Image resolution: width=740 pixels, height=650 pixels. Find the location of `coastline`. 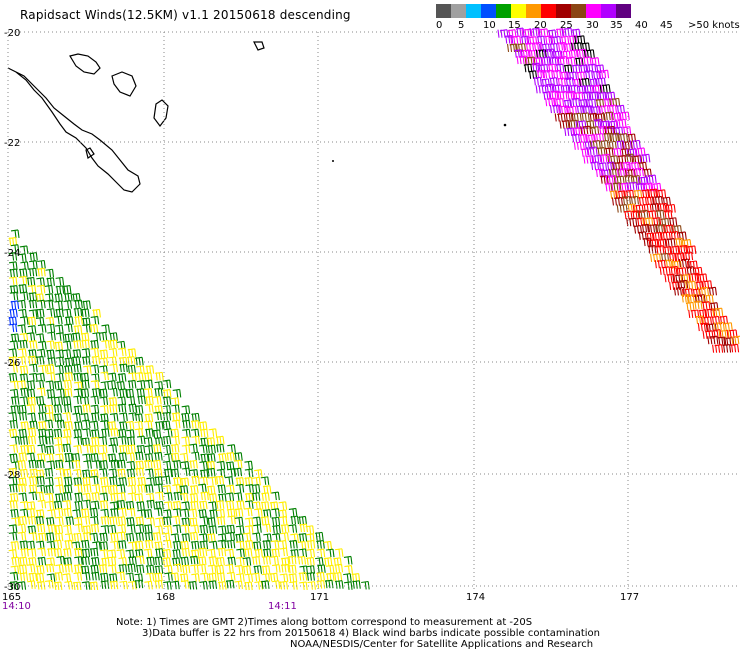

coastline is located at coordinates (85, 64).